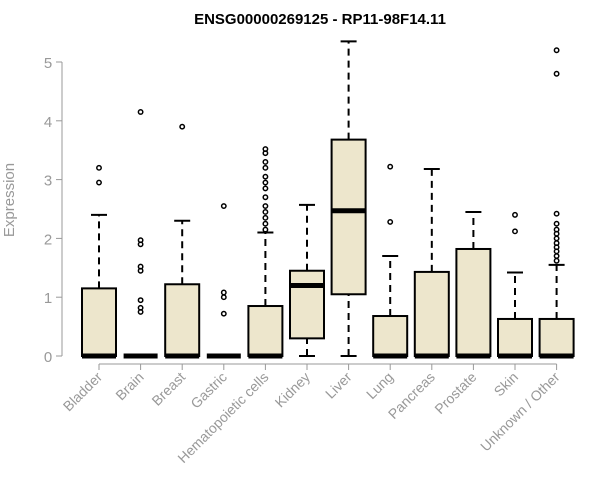  I want to click on y-tick-label: 5, so click(48, 63).